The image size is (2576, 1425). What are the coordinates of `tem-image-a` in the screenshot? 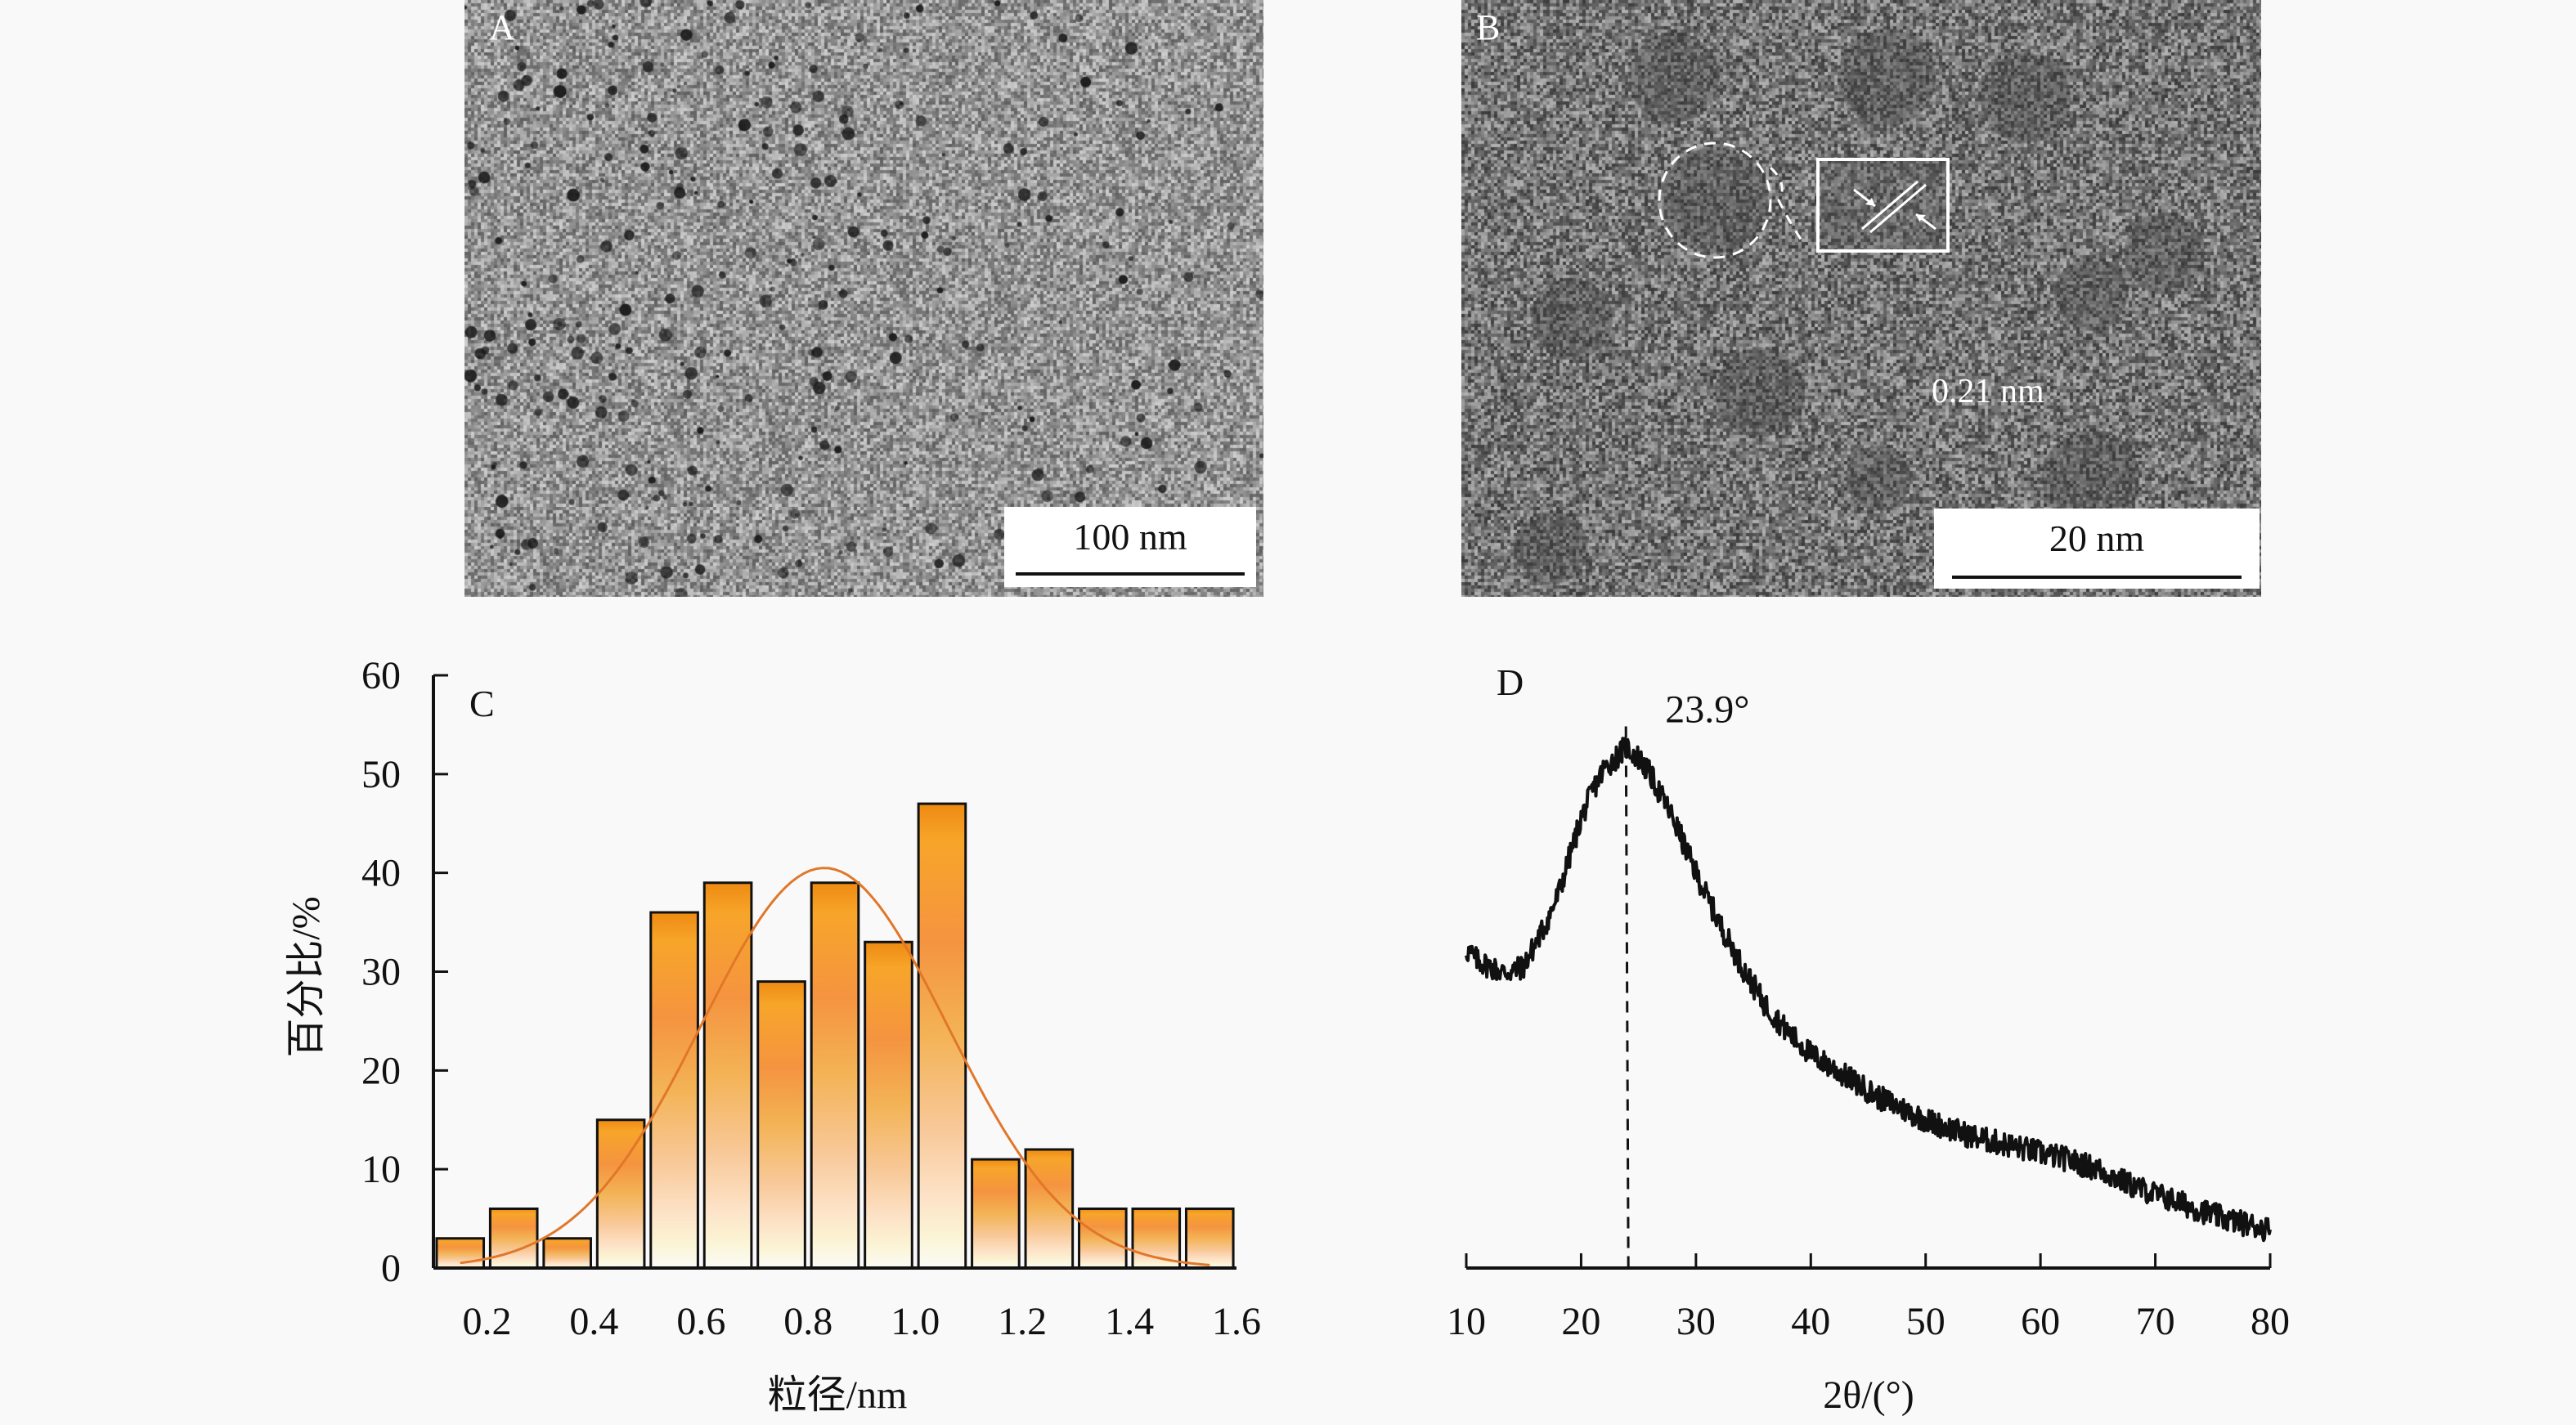 It's located at (863, 298).